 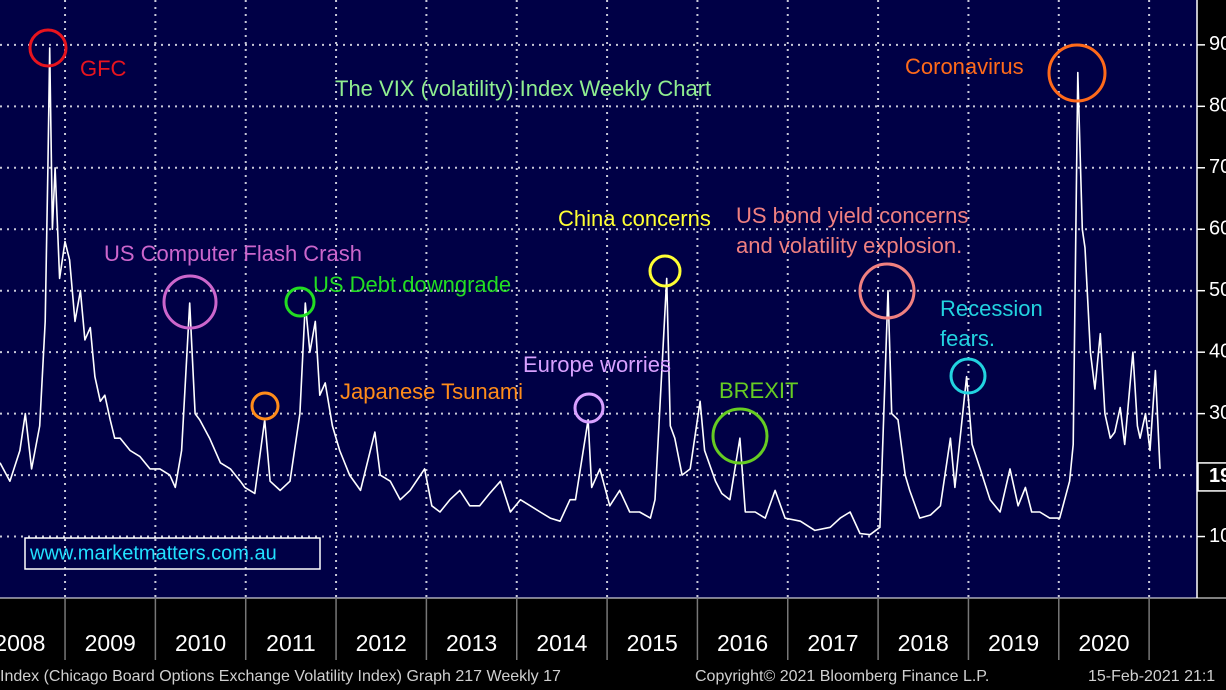 I want to click on x-tick-label: 2008, so click(x=22, y=643).